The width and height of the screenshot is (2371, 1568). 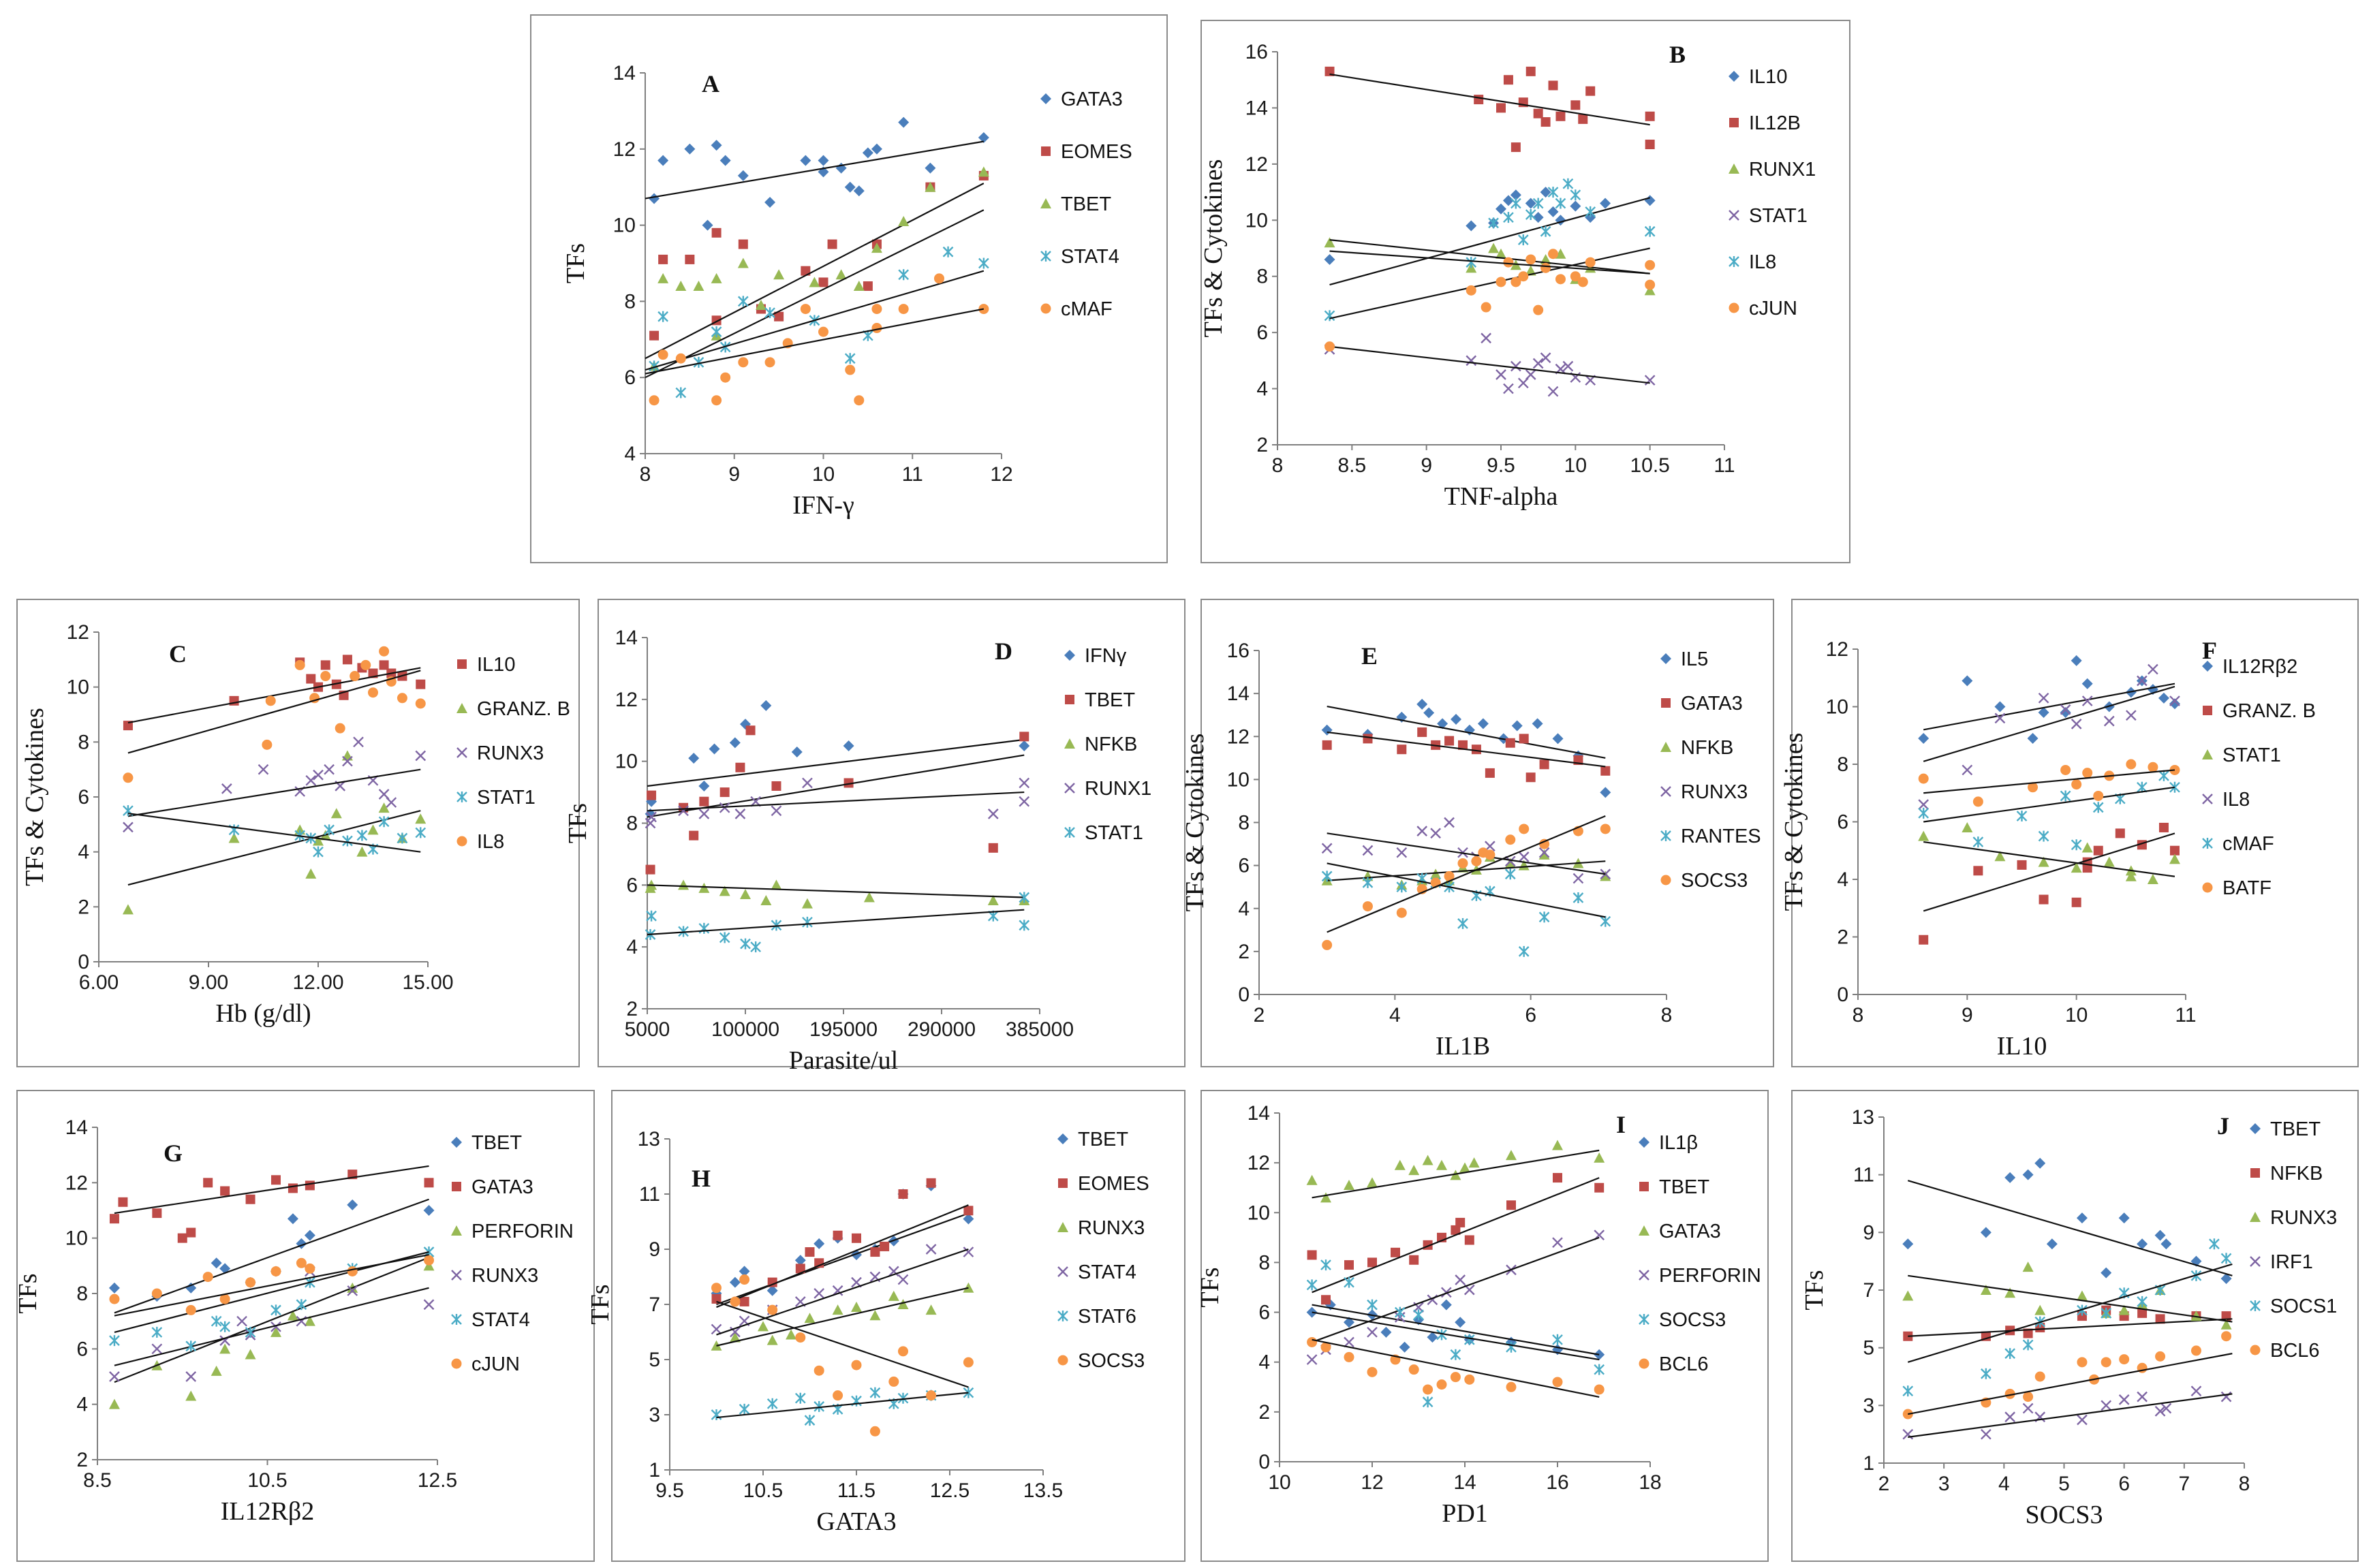 I want to click on series-RUNX1, so click(x=1490, y=266).